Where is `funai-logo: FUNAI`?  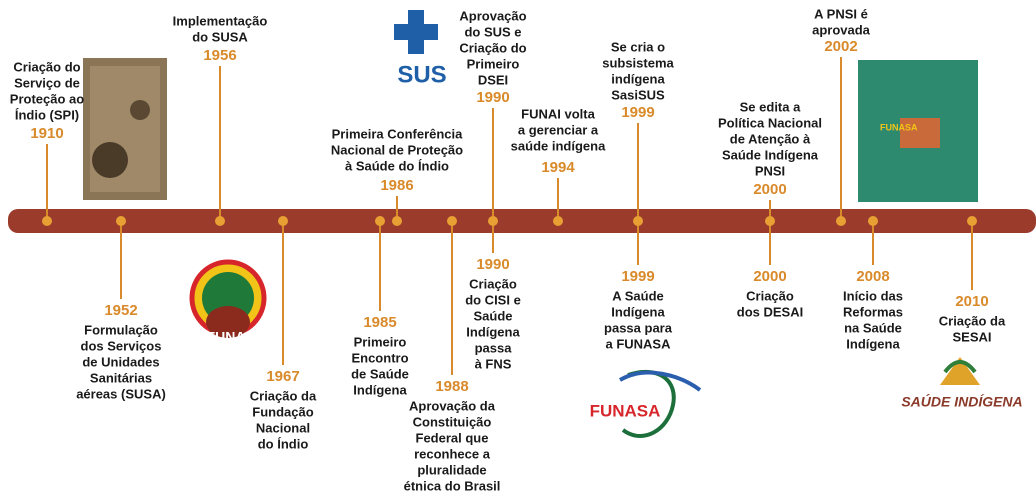 funai-logo: FUNAI is located at coordinates (228, 302).